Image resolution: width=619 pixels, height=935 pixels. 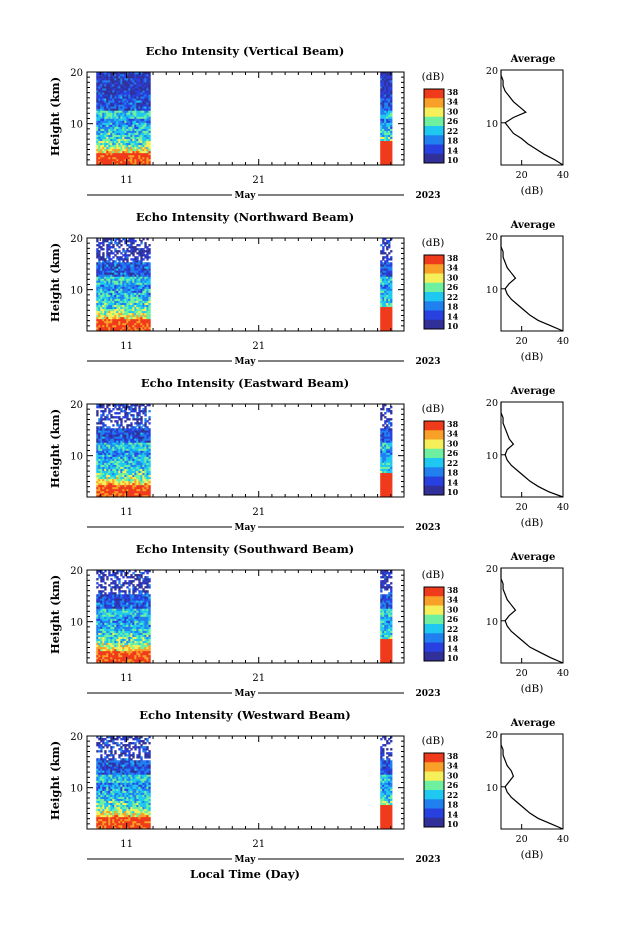 What do you see at coordinates (434, 454) in the screenshot?
I see `colorbar-swatch` at bounding box center [434, 454].